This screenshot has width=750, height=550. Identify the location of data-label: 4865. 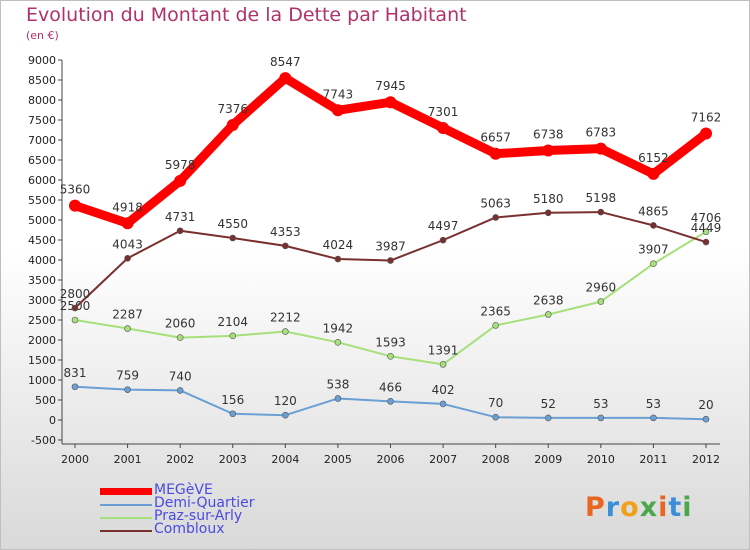
(653, 211).